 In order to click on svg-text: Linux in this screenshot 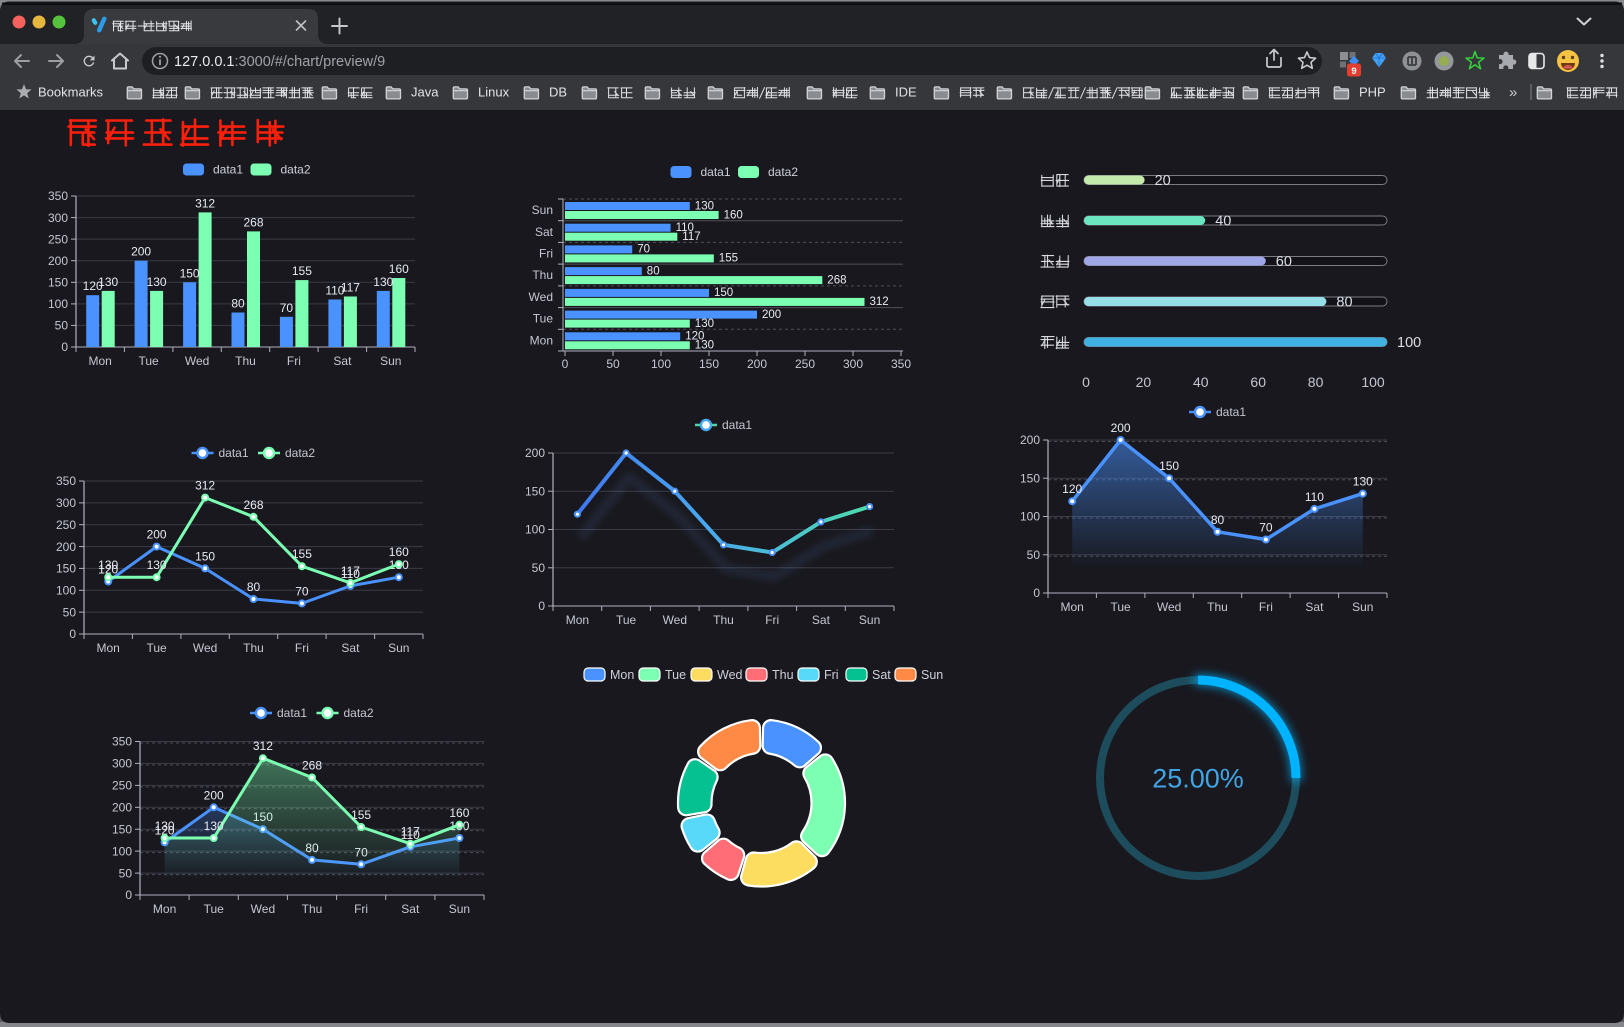, I will do `click(494, 92)`.